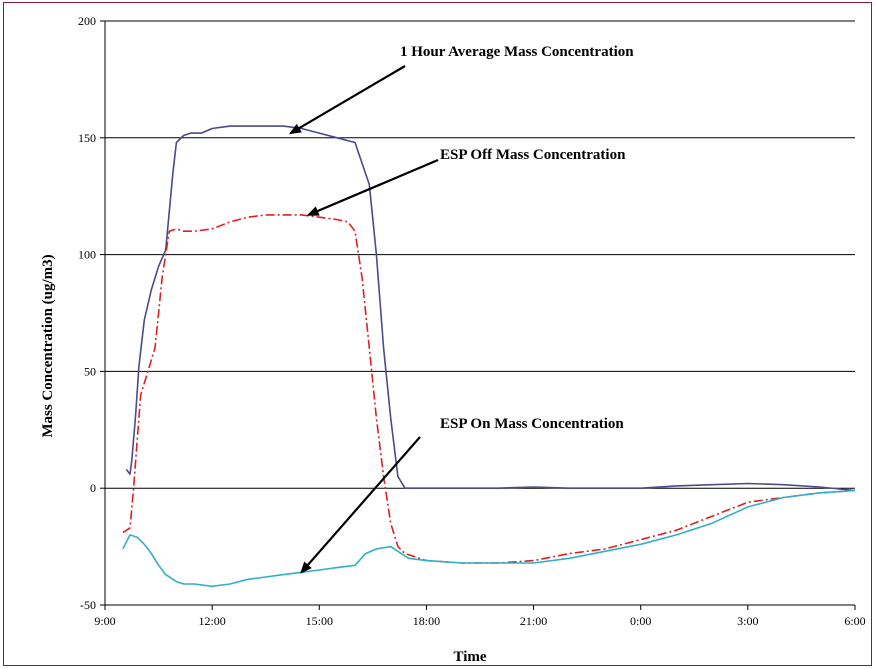 The image size is (876, 669). I want to click on x-axis-title: Time, so click(469, 657).